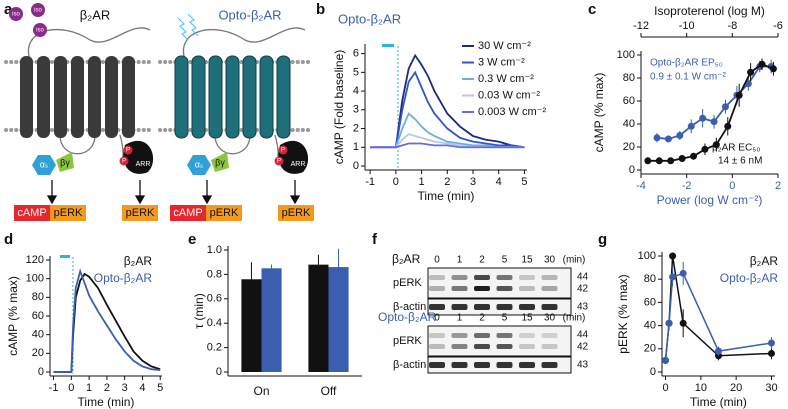  Describe the element at coordinates (709, 11) in the screenshot. I see `x2-axis-title: Isoproterenol (log M)` at that location.